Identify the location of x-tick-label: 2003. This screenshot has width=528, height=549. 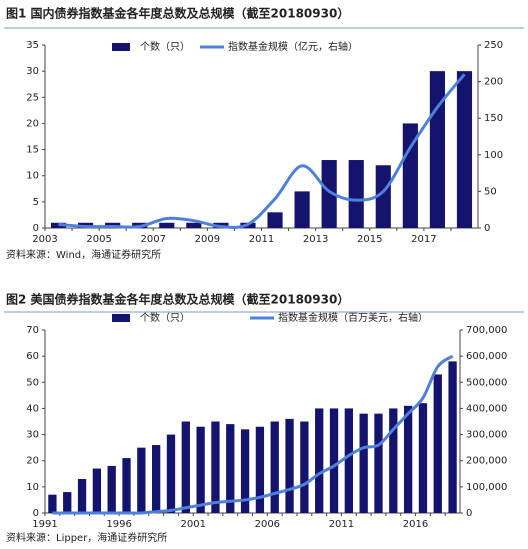
(44, 239).